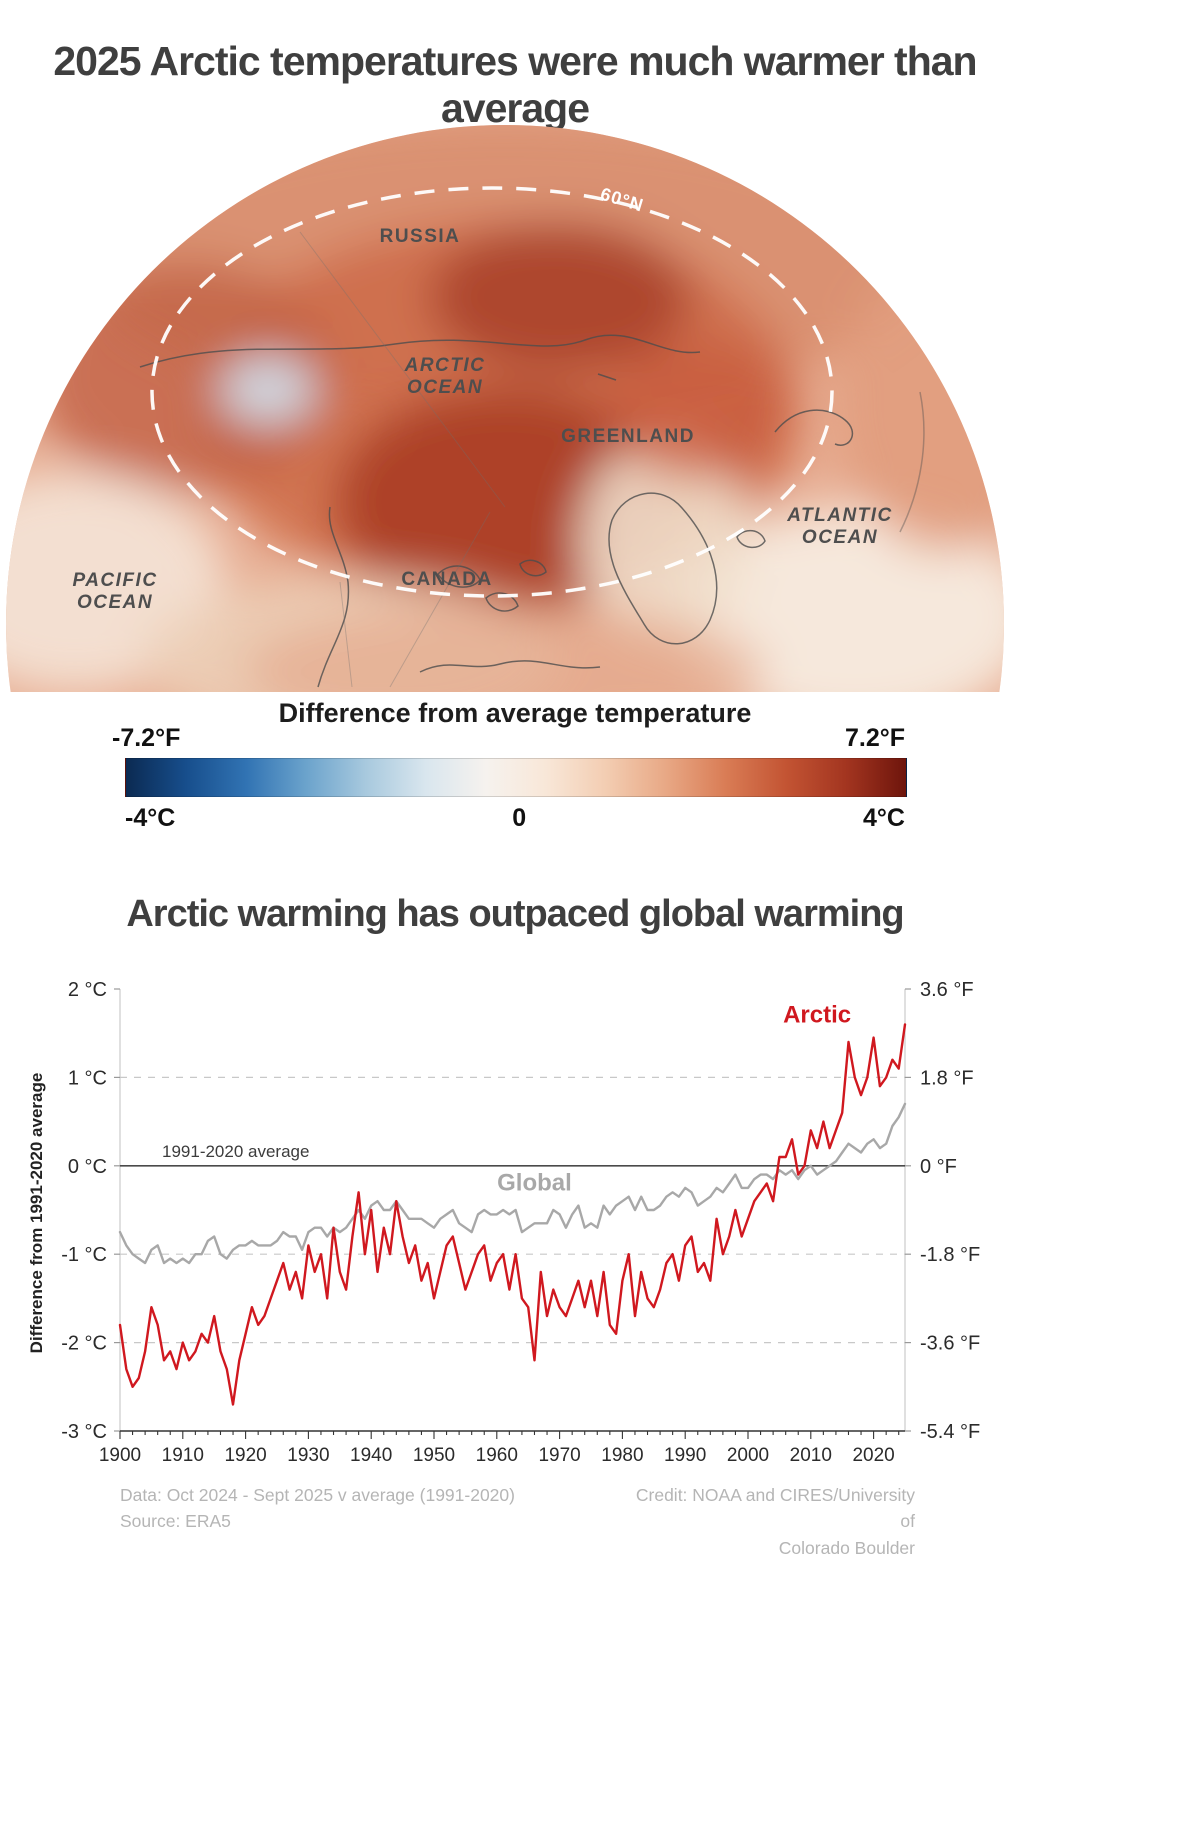 Image resolution: width=1200 pixels, height=1836 pixels. What do you see at coordinates (947, 990) in the screenshot?
I see `svg-text: 3.6 °F` at bounding box center [947, 990].